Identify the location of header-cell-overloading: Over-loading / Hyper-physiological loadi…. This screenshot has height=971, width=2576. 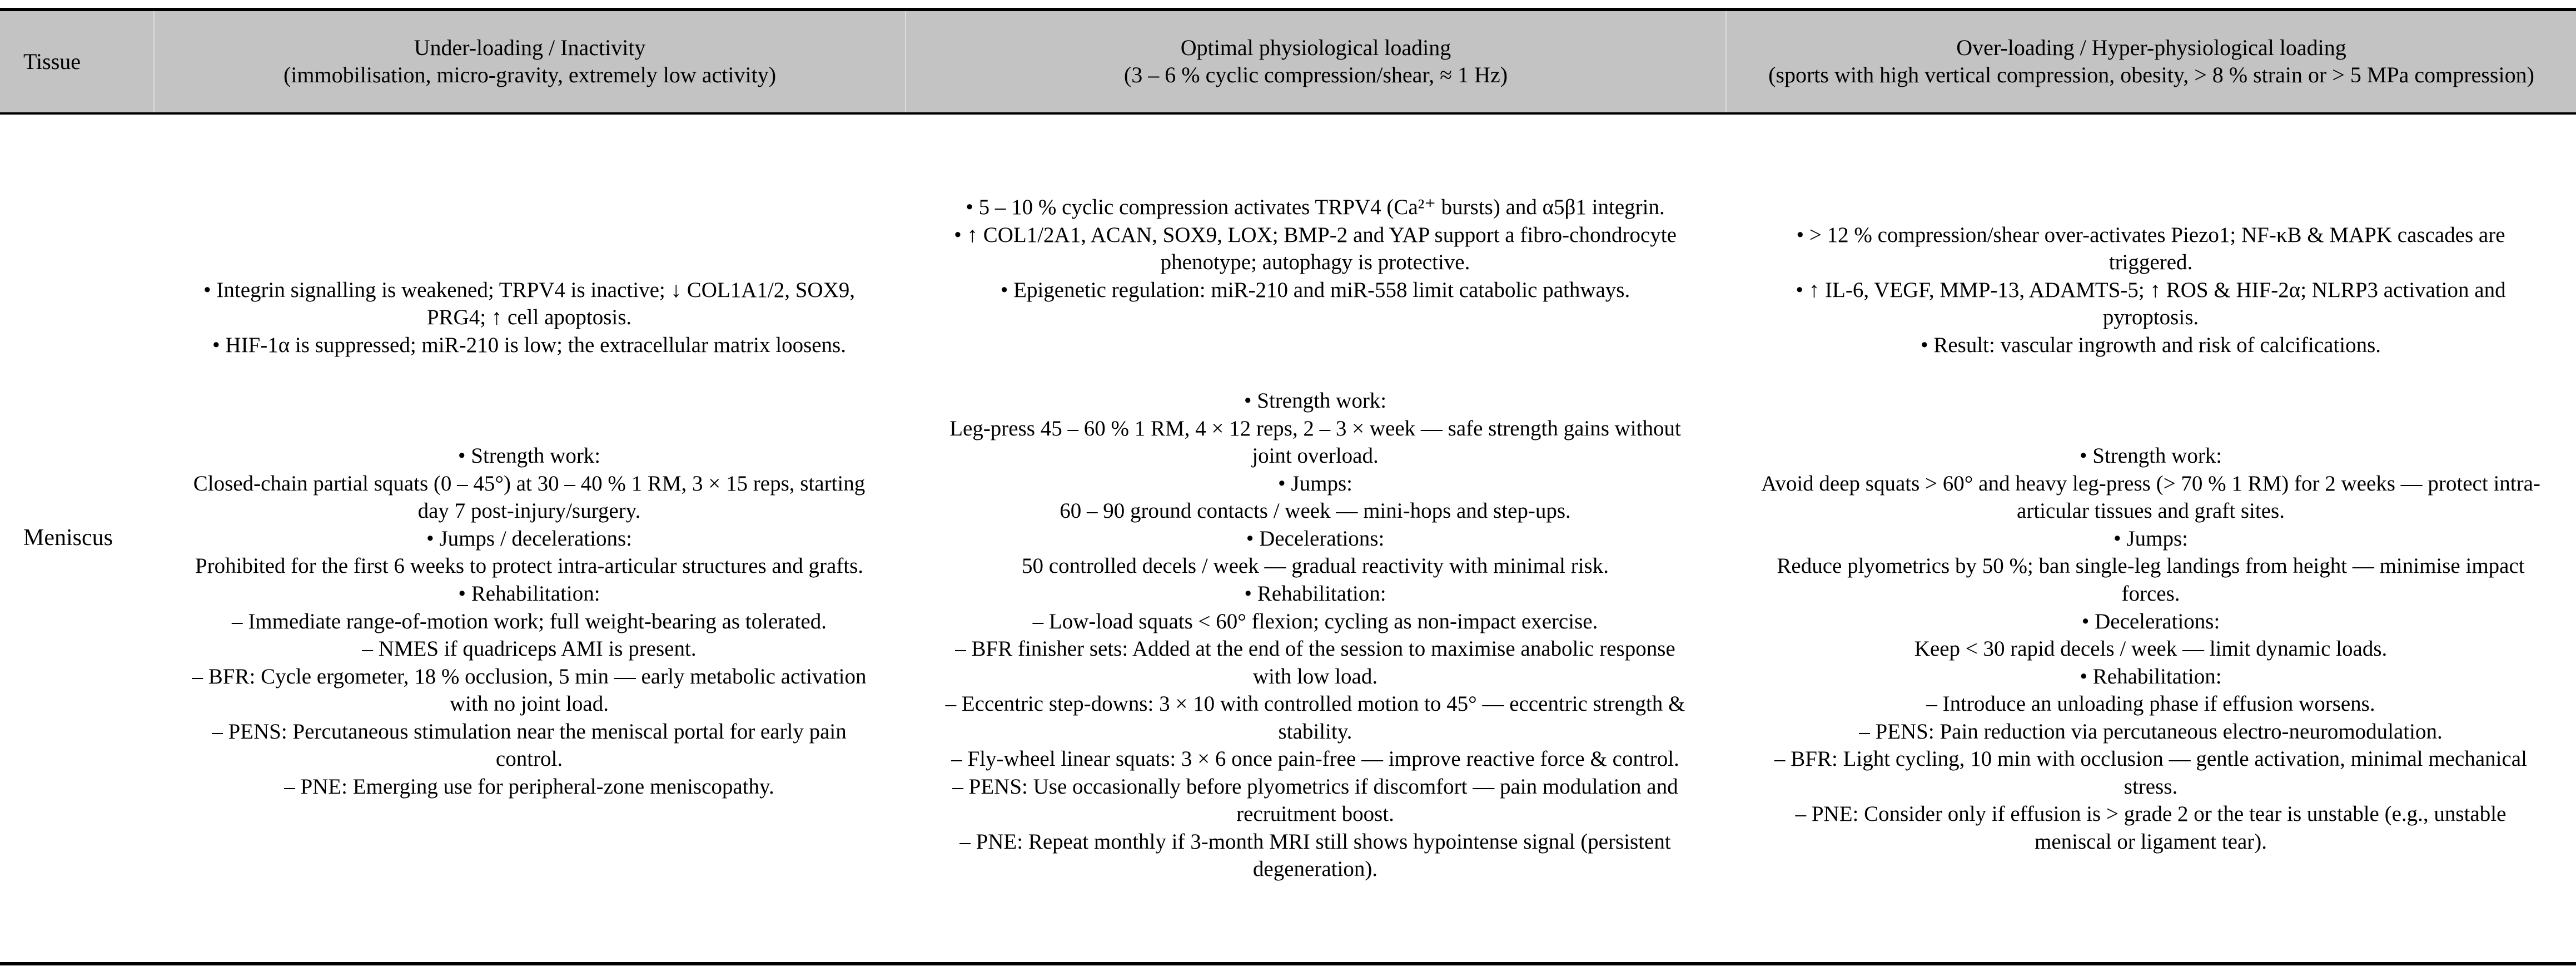
(2151, 61).